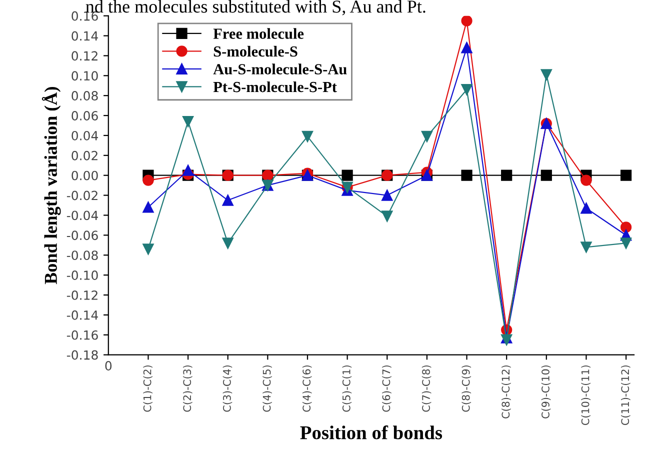 The height and width of the screenshot is (452, 657). What do you see at coordinates (85, 76) in the screenshot?
I see `y-tick-label: 0.10` at bounding box center [85, 76].